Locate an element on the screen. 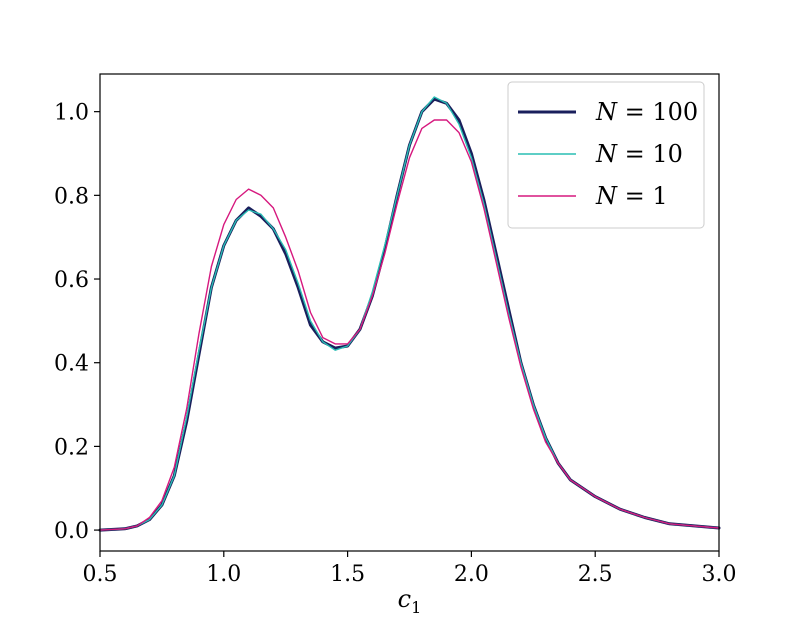 The image size is (799, 624). x-axis-label-subscript: 1 is located at coordinates (416, 607).